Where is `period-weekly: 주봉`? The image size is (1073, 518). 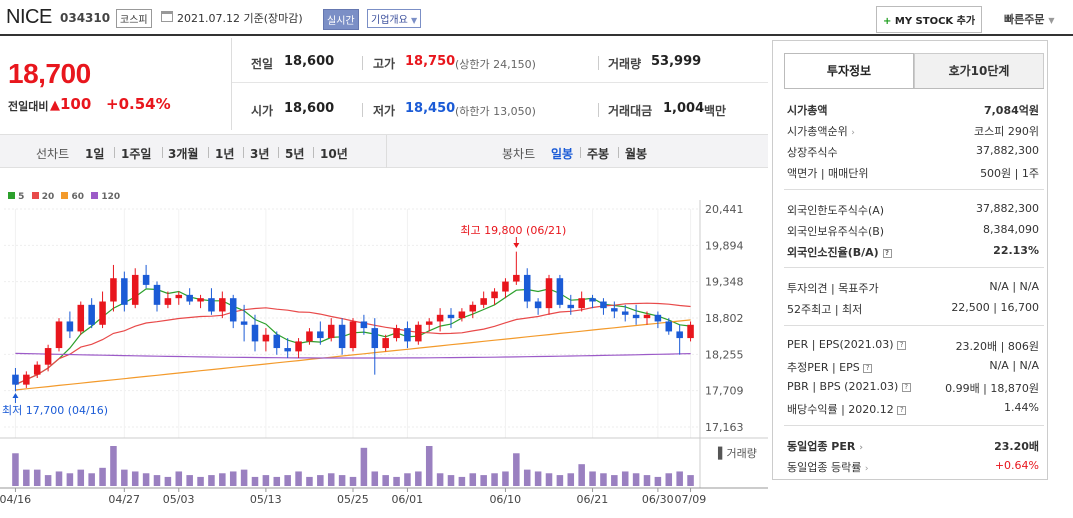
period-weekly: 주봉 is located at coordinates (598, 154).